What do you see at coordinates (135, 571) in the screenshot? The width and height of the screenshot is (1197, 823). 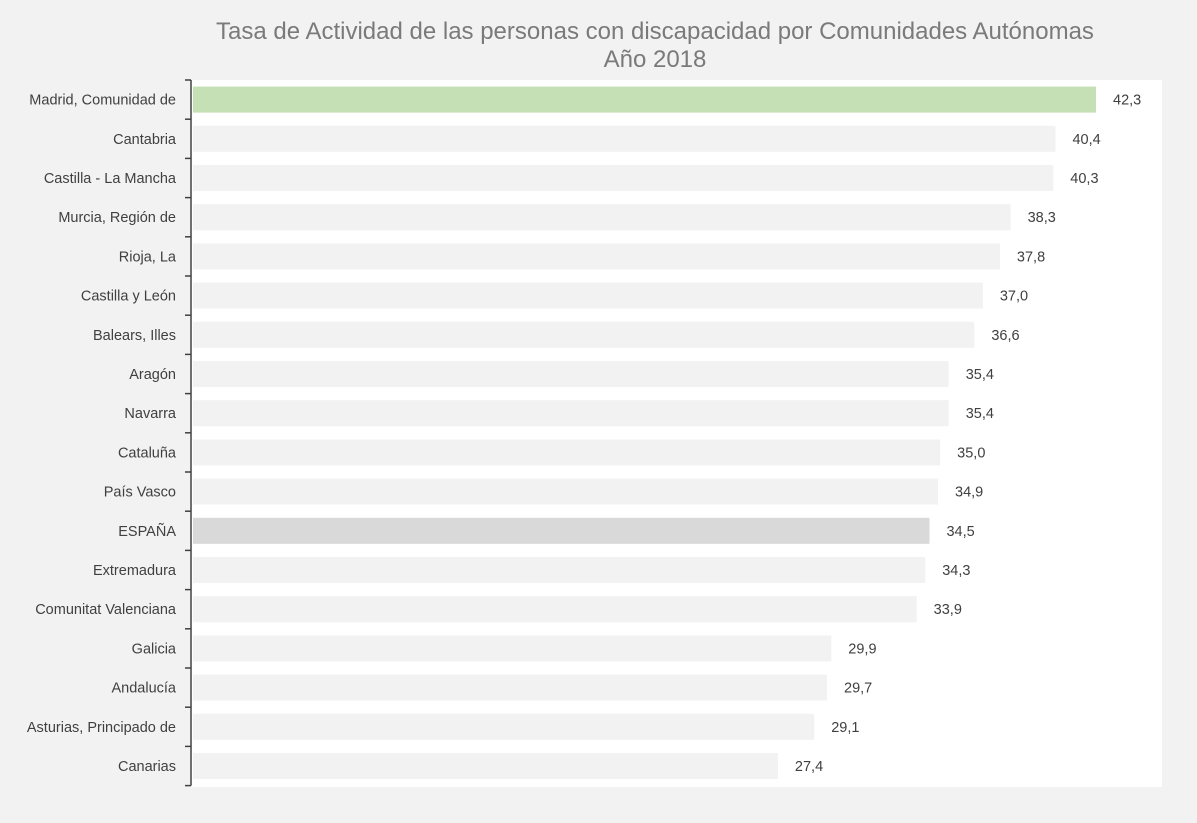 I see `category-label: Extremadura` at bounding box center [135, 571].